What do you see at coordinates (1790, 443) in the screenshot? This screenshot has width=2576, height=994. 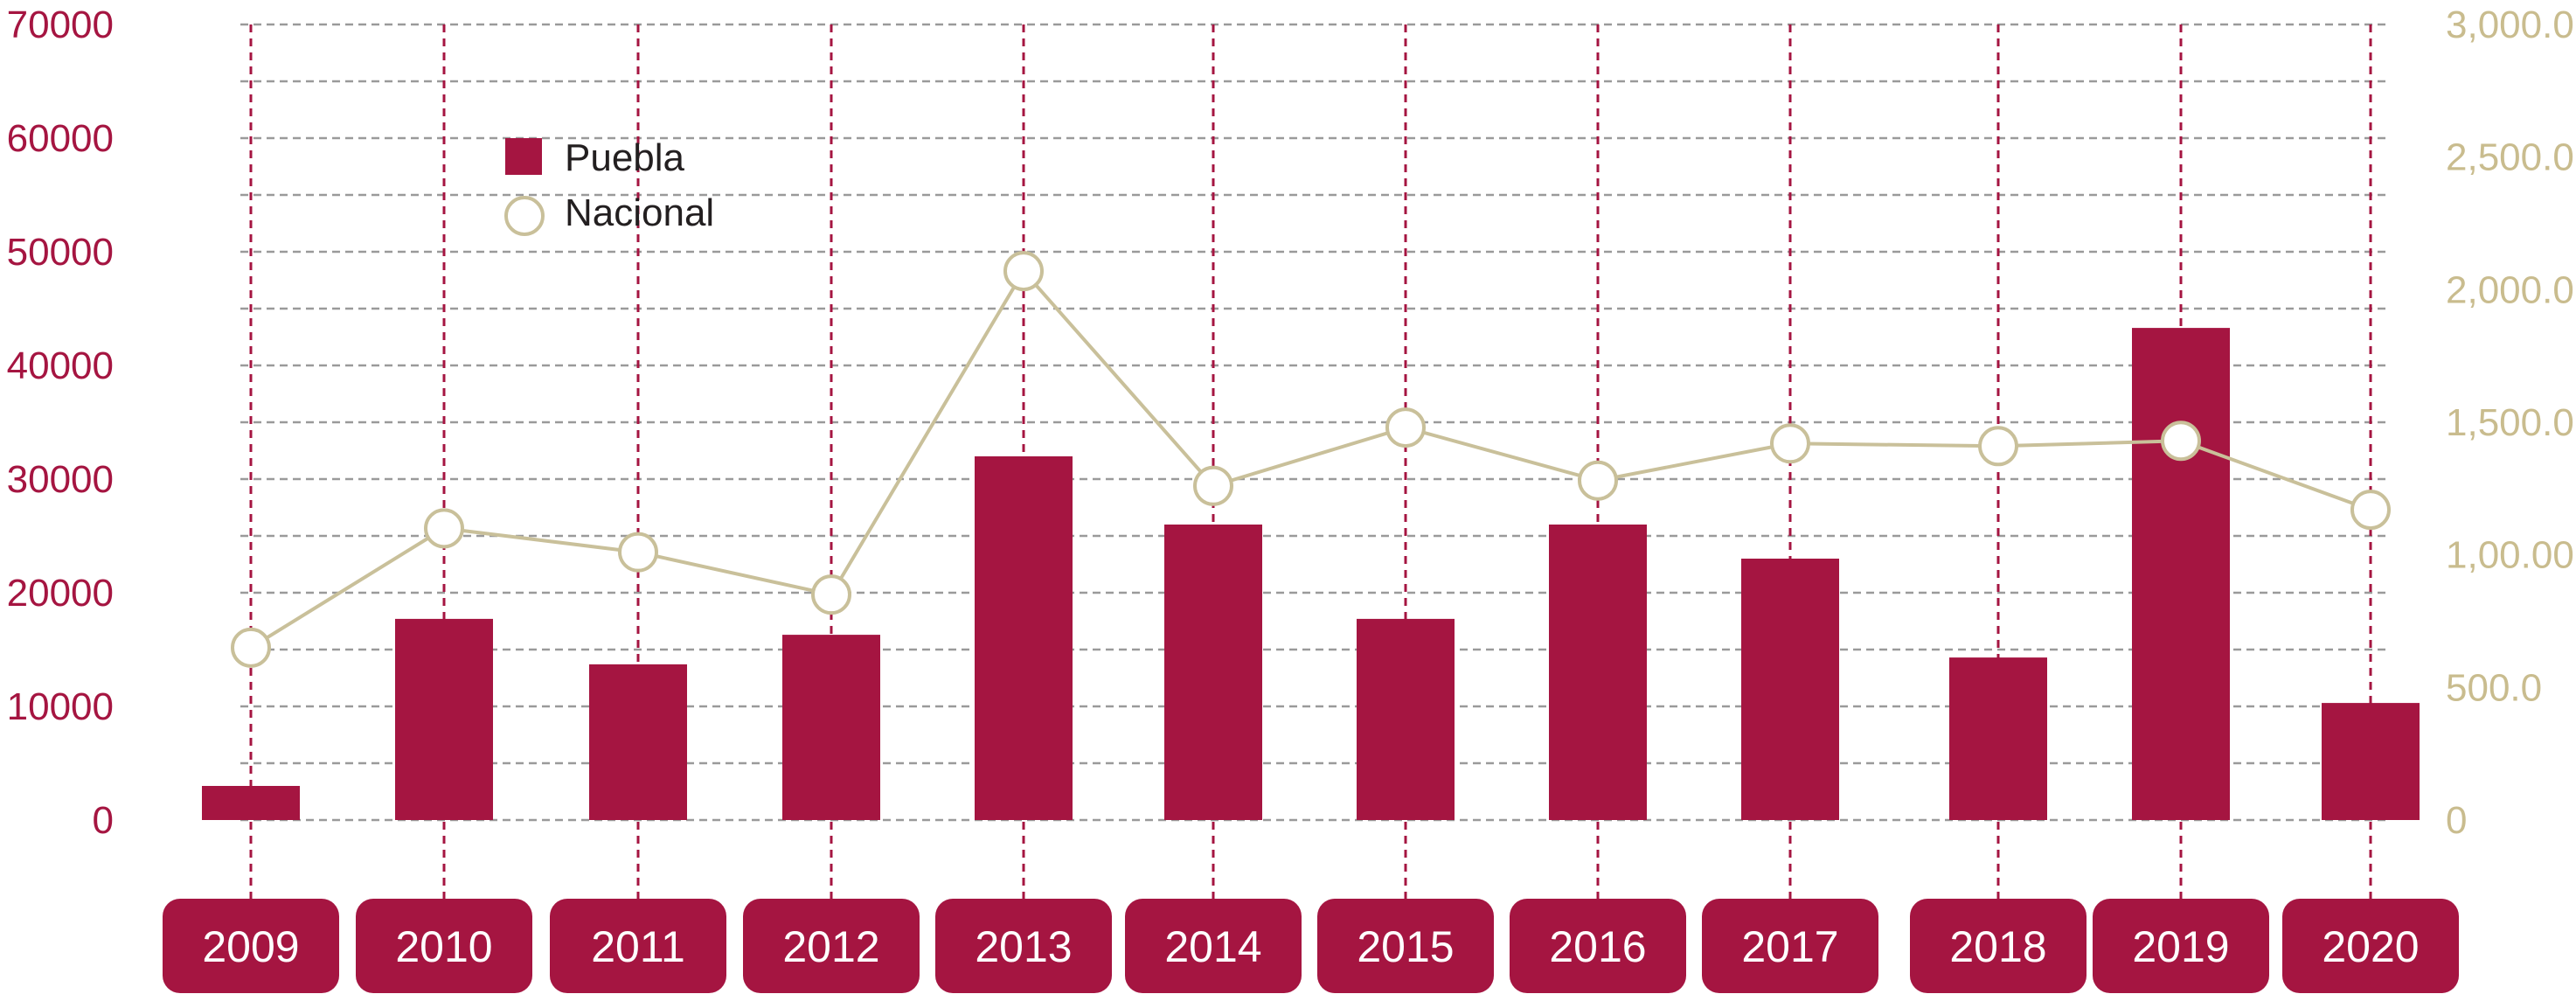 I see `point-nacional-2017` at bounding box center [1790, 443].